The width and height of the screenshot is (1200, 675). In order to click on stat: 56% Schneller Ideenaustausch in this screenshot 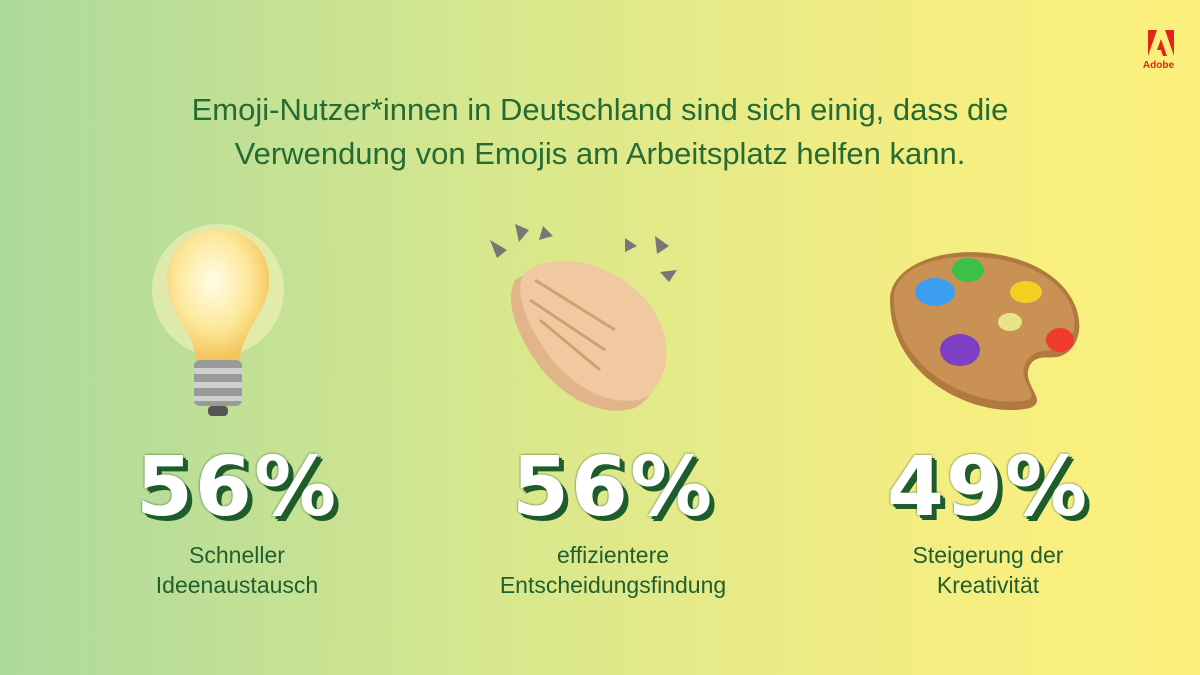, I will do `click(237, 520)`.